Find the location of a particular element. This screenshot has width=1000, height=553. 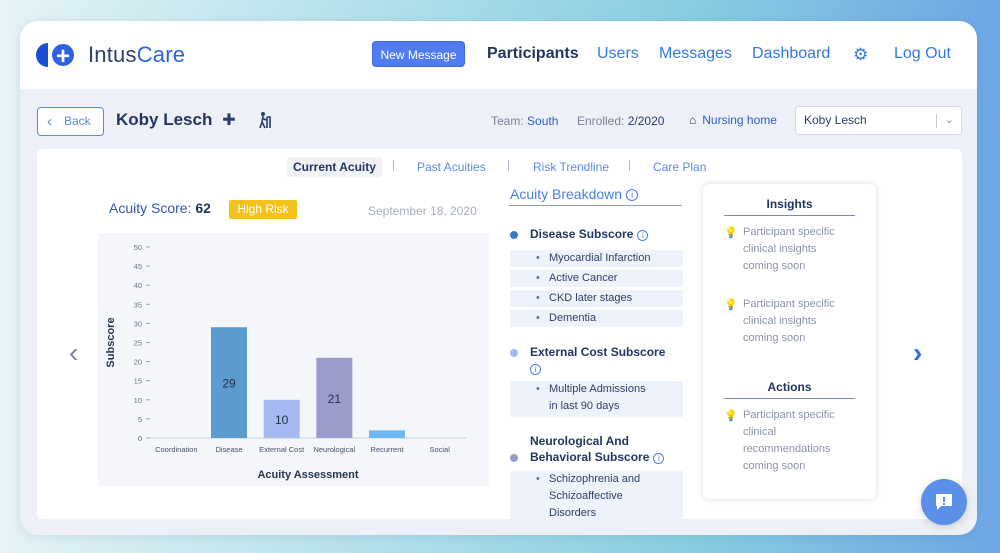

nav-participants: Participants is located at coordinates (533, 53).